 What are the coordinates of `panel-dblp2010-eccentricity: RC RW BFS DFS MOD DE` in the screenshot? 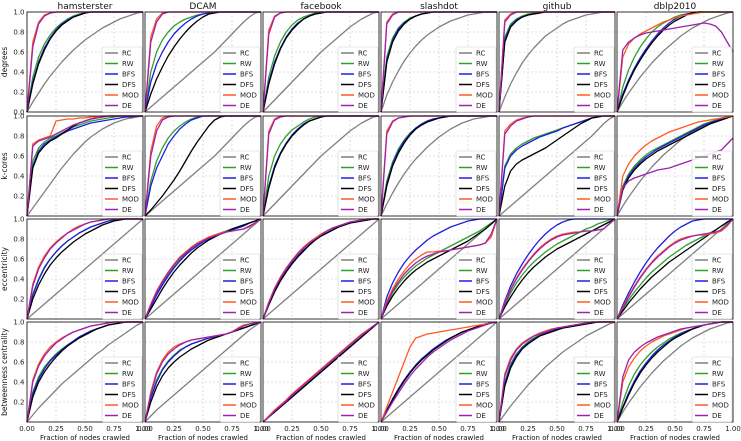 It's located at (675, 269).